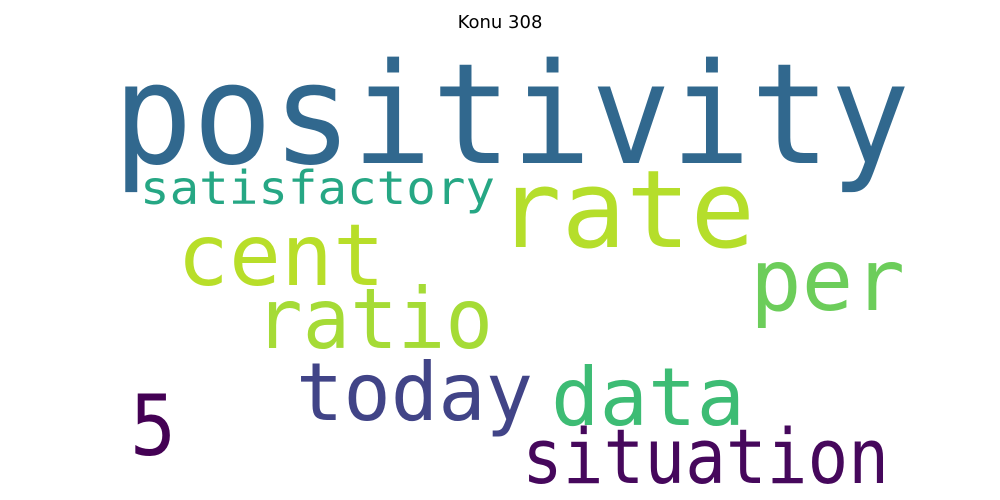 The height and width of the screenshot is (500, 1000). Describe the element at coordinates (626, 210) in the screenshot. I see `word-rate: rate` at that location.